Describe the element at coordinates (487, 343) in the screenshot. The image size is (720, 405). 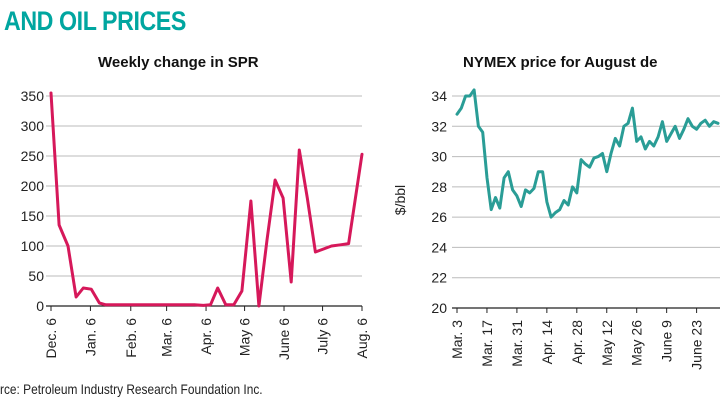
I see `nymex-x-tick-label: Mar. 17` at that location.